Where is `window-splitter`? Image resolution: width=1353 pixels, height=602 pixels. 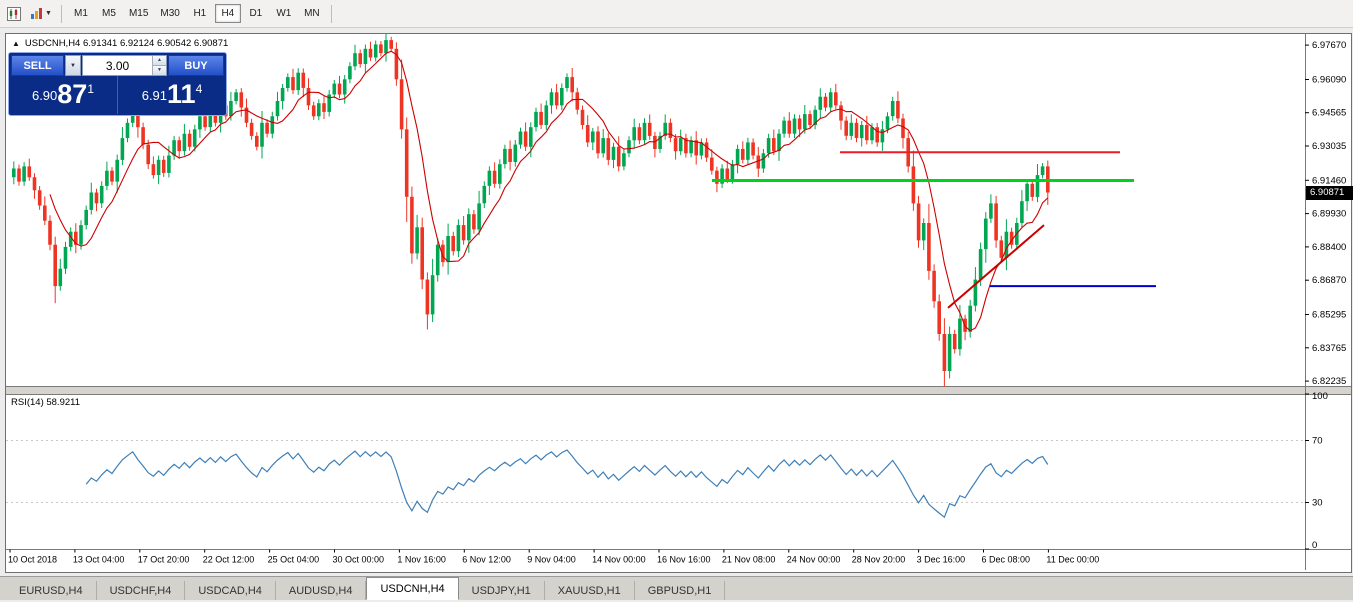 window-splitter is located at coordinates (678, 390).